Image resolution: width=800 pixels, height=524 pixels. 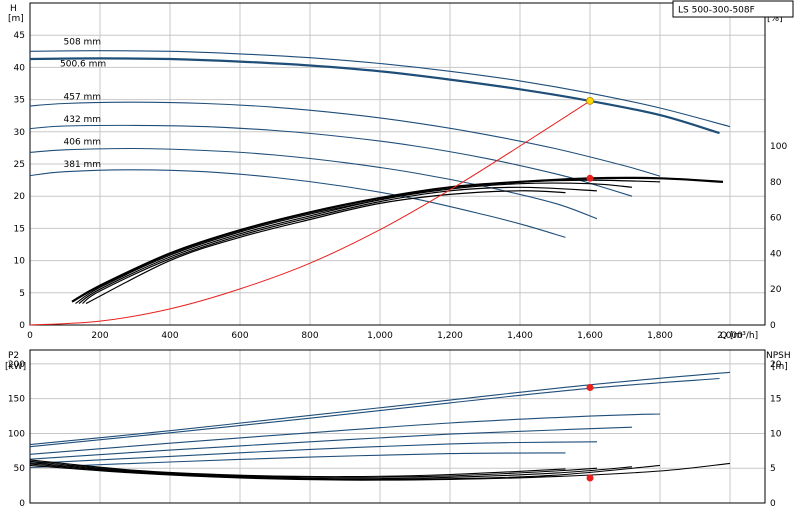 What do you see at coordinates (13, 356) in the screenshot?
I see `p2-axis-label: P2` at bounding box center [13, 356].